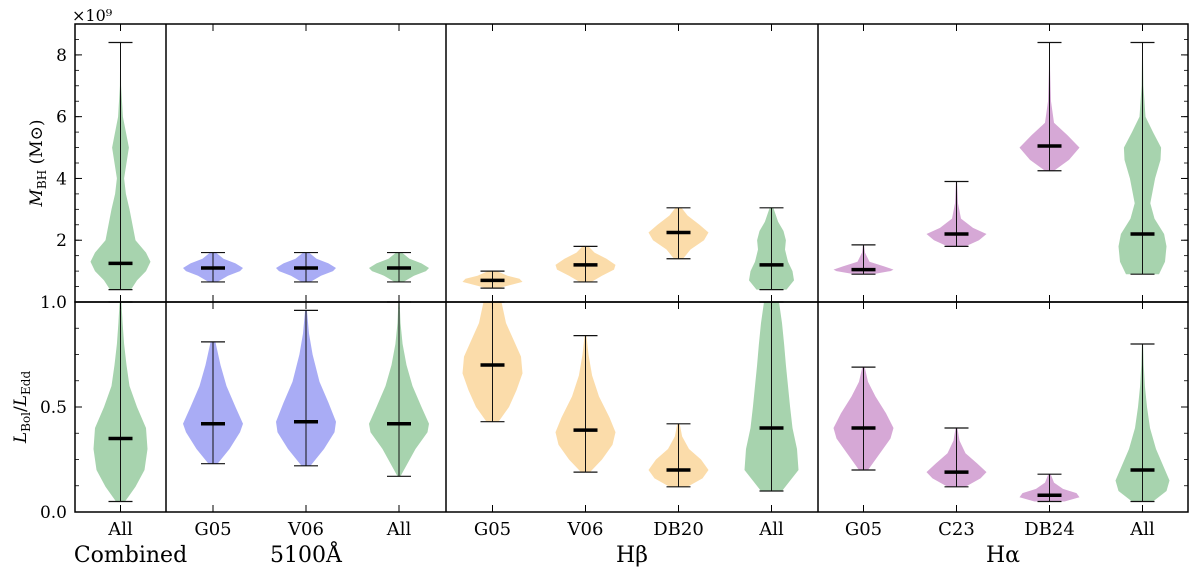 The width and height of the screenshot is (1190, 570). Describe the element at coordinates (53, 513) in the screenshot. I see `y-tick-label: 0.0` at that location.